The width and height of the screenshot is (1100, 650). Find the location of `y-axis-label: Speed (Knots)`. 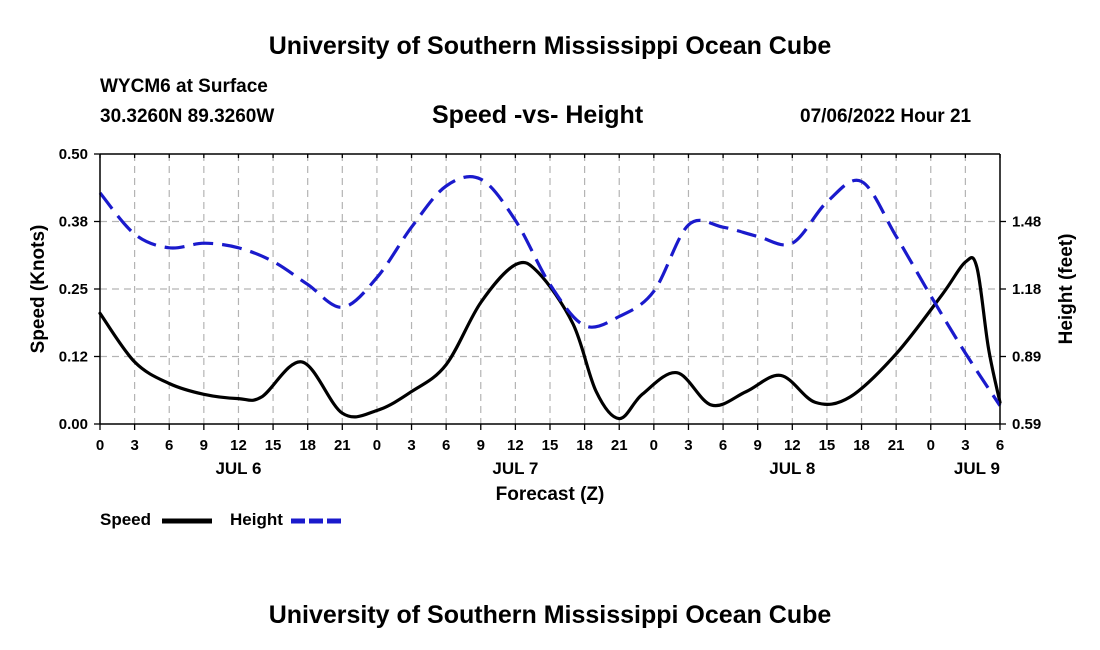

y-axis-label: Speed (Knots) is located at coordinates (38, 289).